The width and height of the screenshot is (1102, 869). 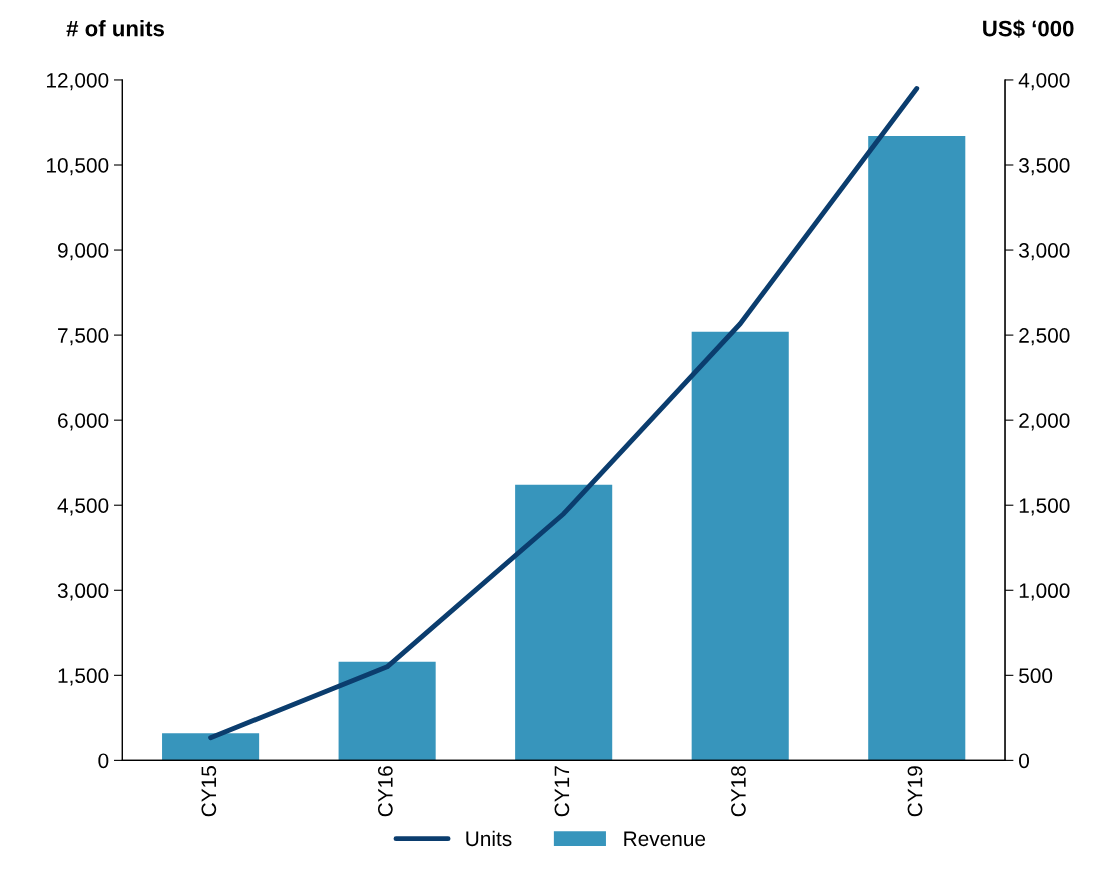 I want to click on y2-tick-label: 4,000, so click(x=1044, y=81).